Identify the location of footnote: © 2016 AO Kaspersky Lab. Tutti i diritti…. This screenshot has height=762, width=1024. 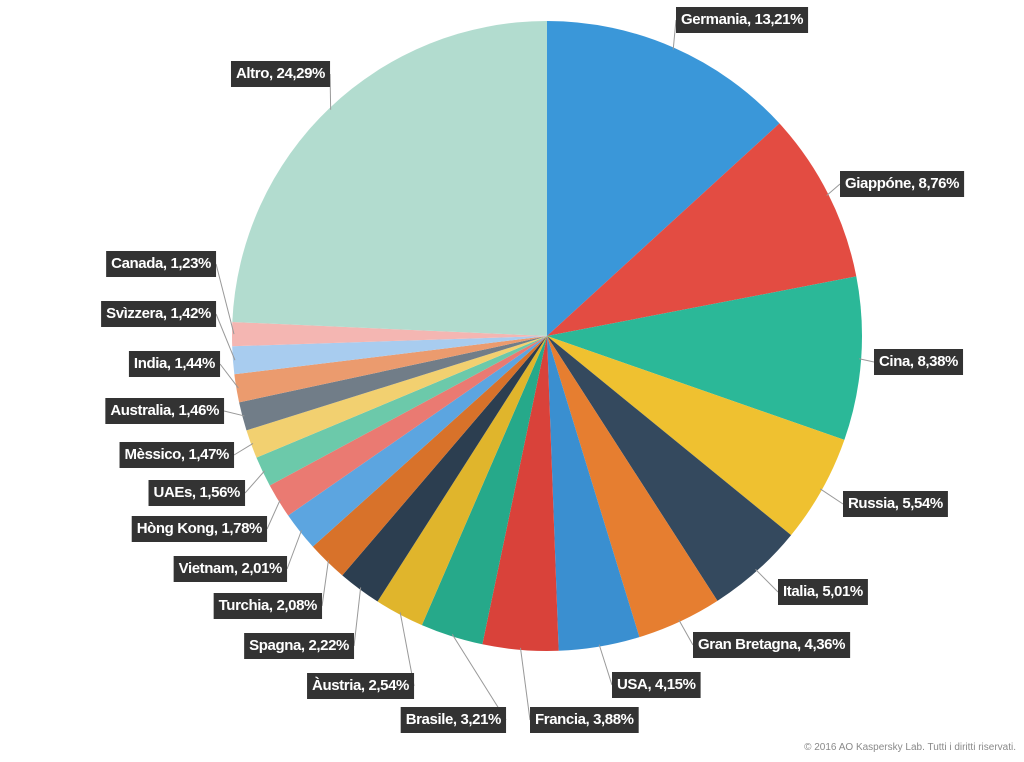
(910, 747).